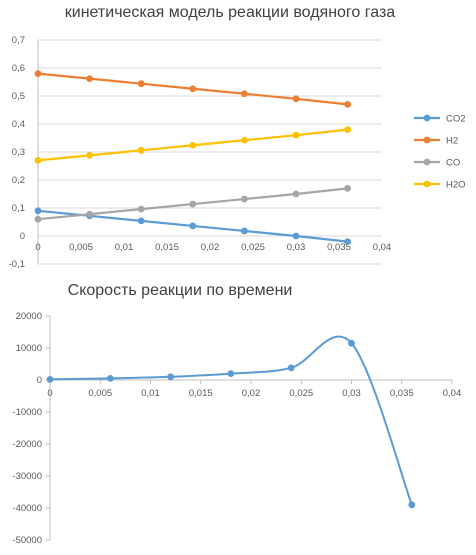 The image size is (476, 555). Describe the element at coordinates (22, 236) in the screenshot. I see `chart1-y-tick-label: 0` at that location.